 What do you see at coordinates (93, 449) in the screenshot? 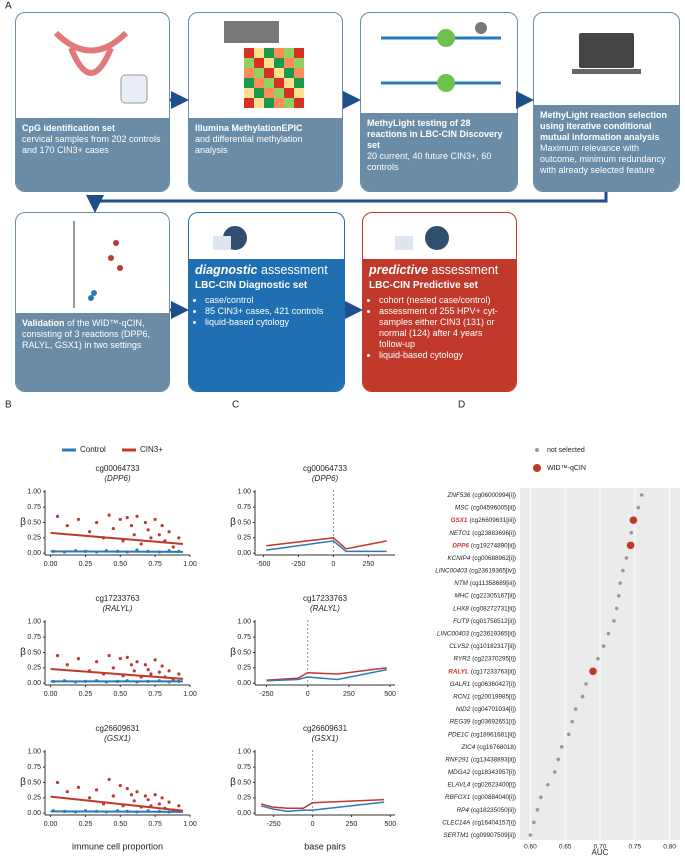
I see `legend-label: Control` at bounding box center [93, 449].